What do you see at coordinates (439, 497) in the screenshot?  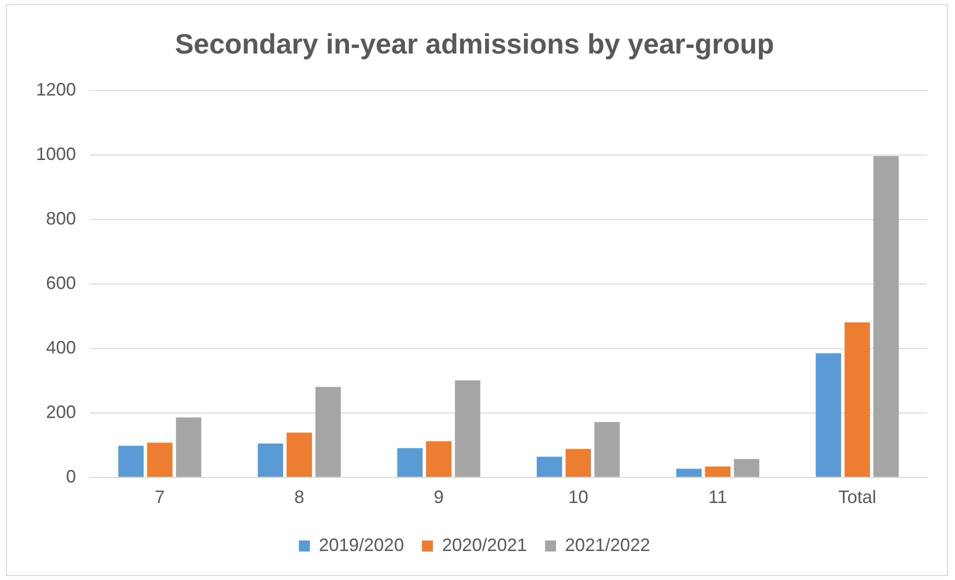 I see `x-tick-label: 9` at bounding box center [439, 497].